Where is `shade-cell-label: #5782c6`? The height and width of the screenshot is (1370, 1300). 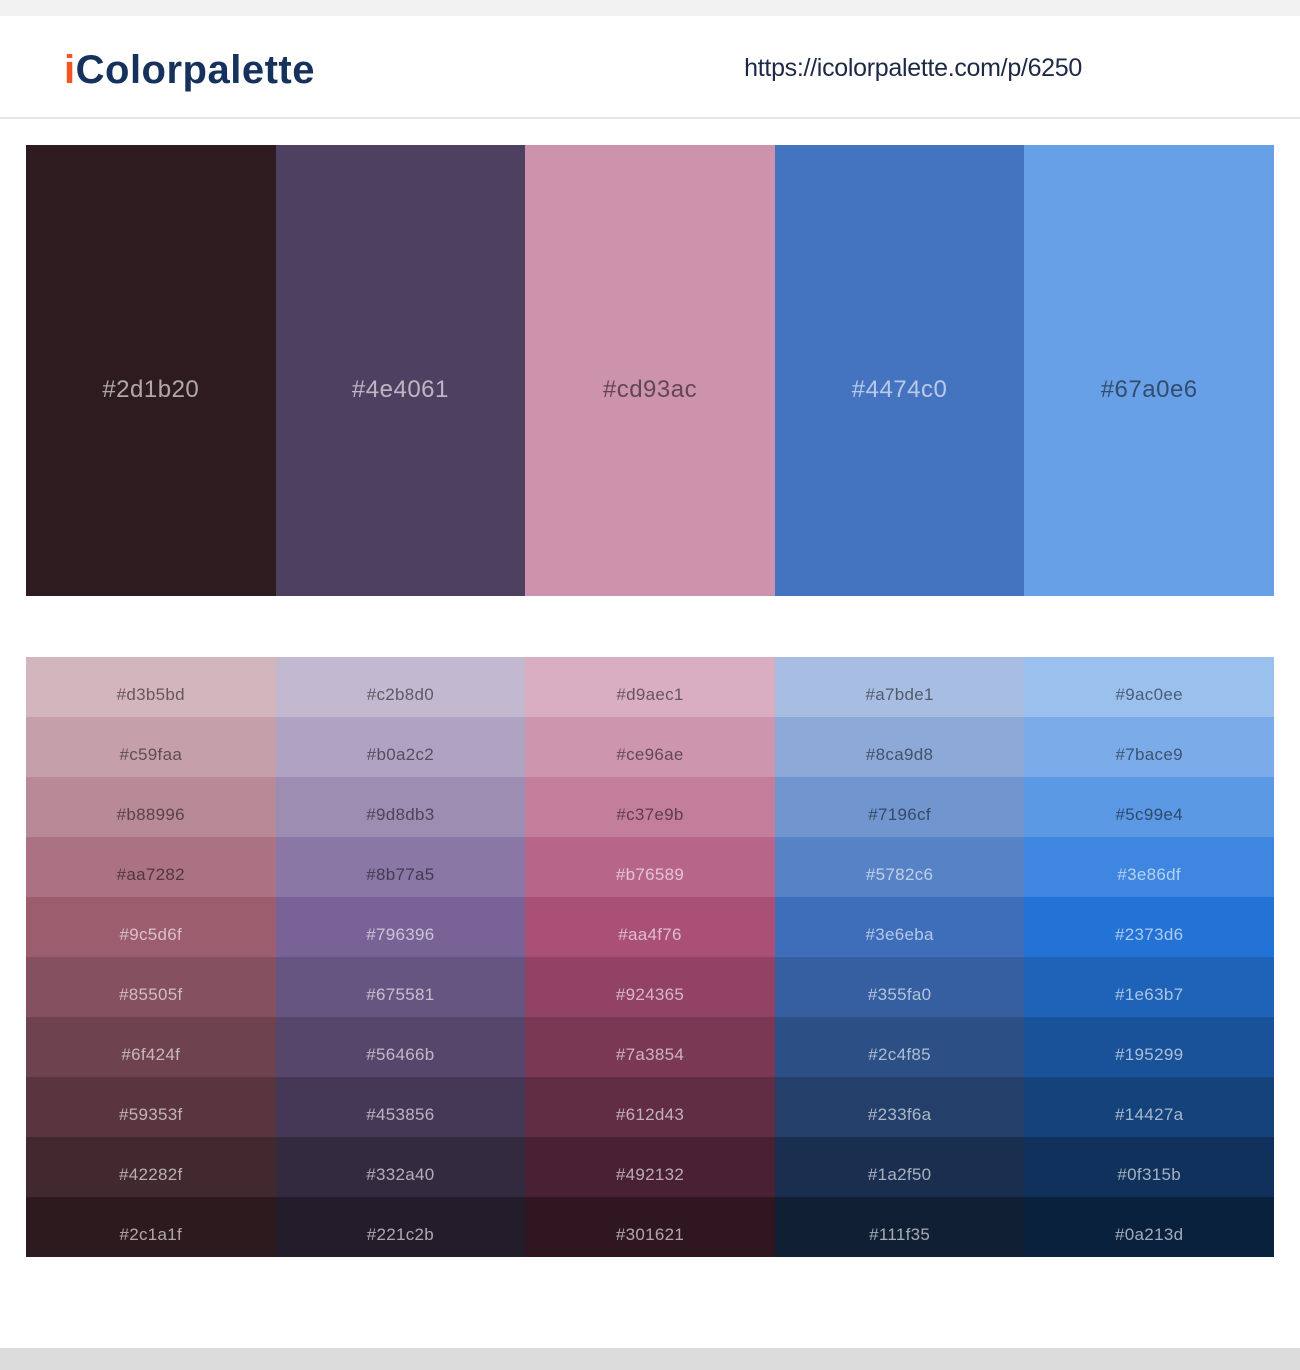 shade-cell-label: #5782c6 is located at coordinates (899, 874).